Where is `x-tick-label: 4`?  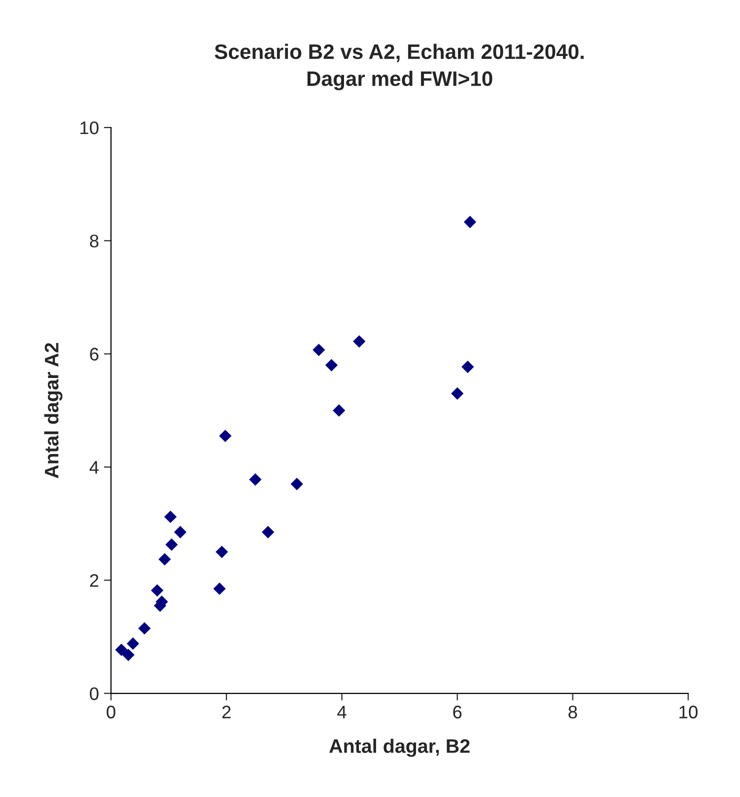
x-tick-label: 4 is located at coordinates (341, 712).